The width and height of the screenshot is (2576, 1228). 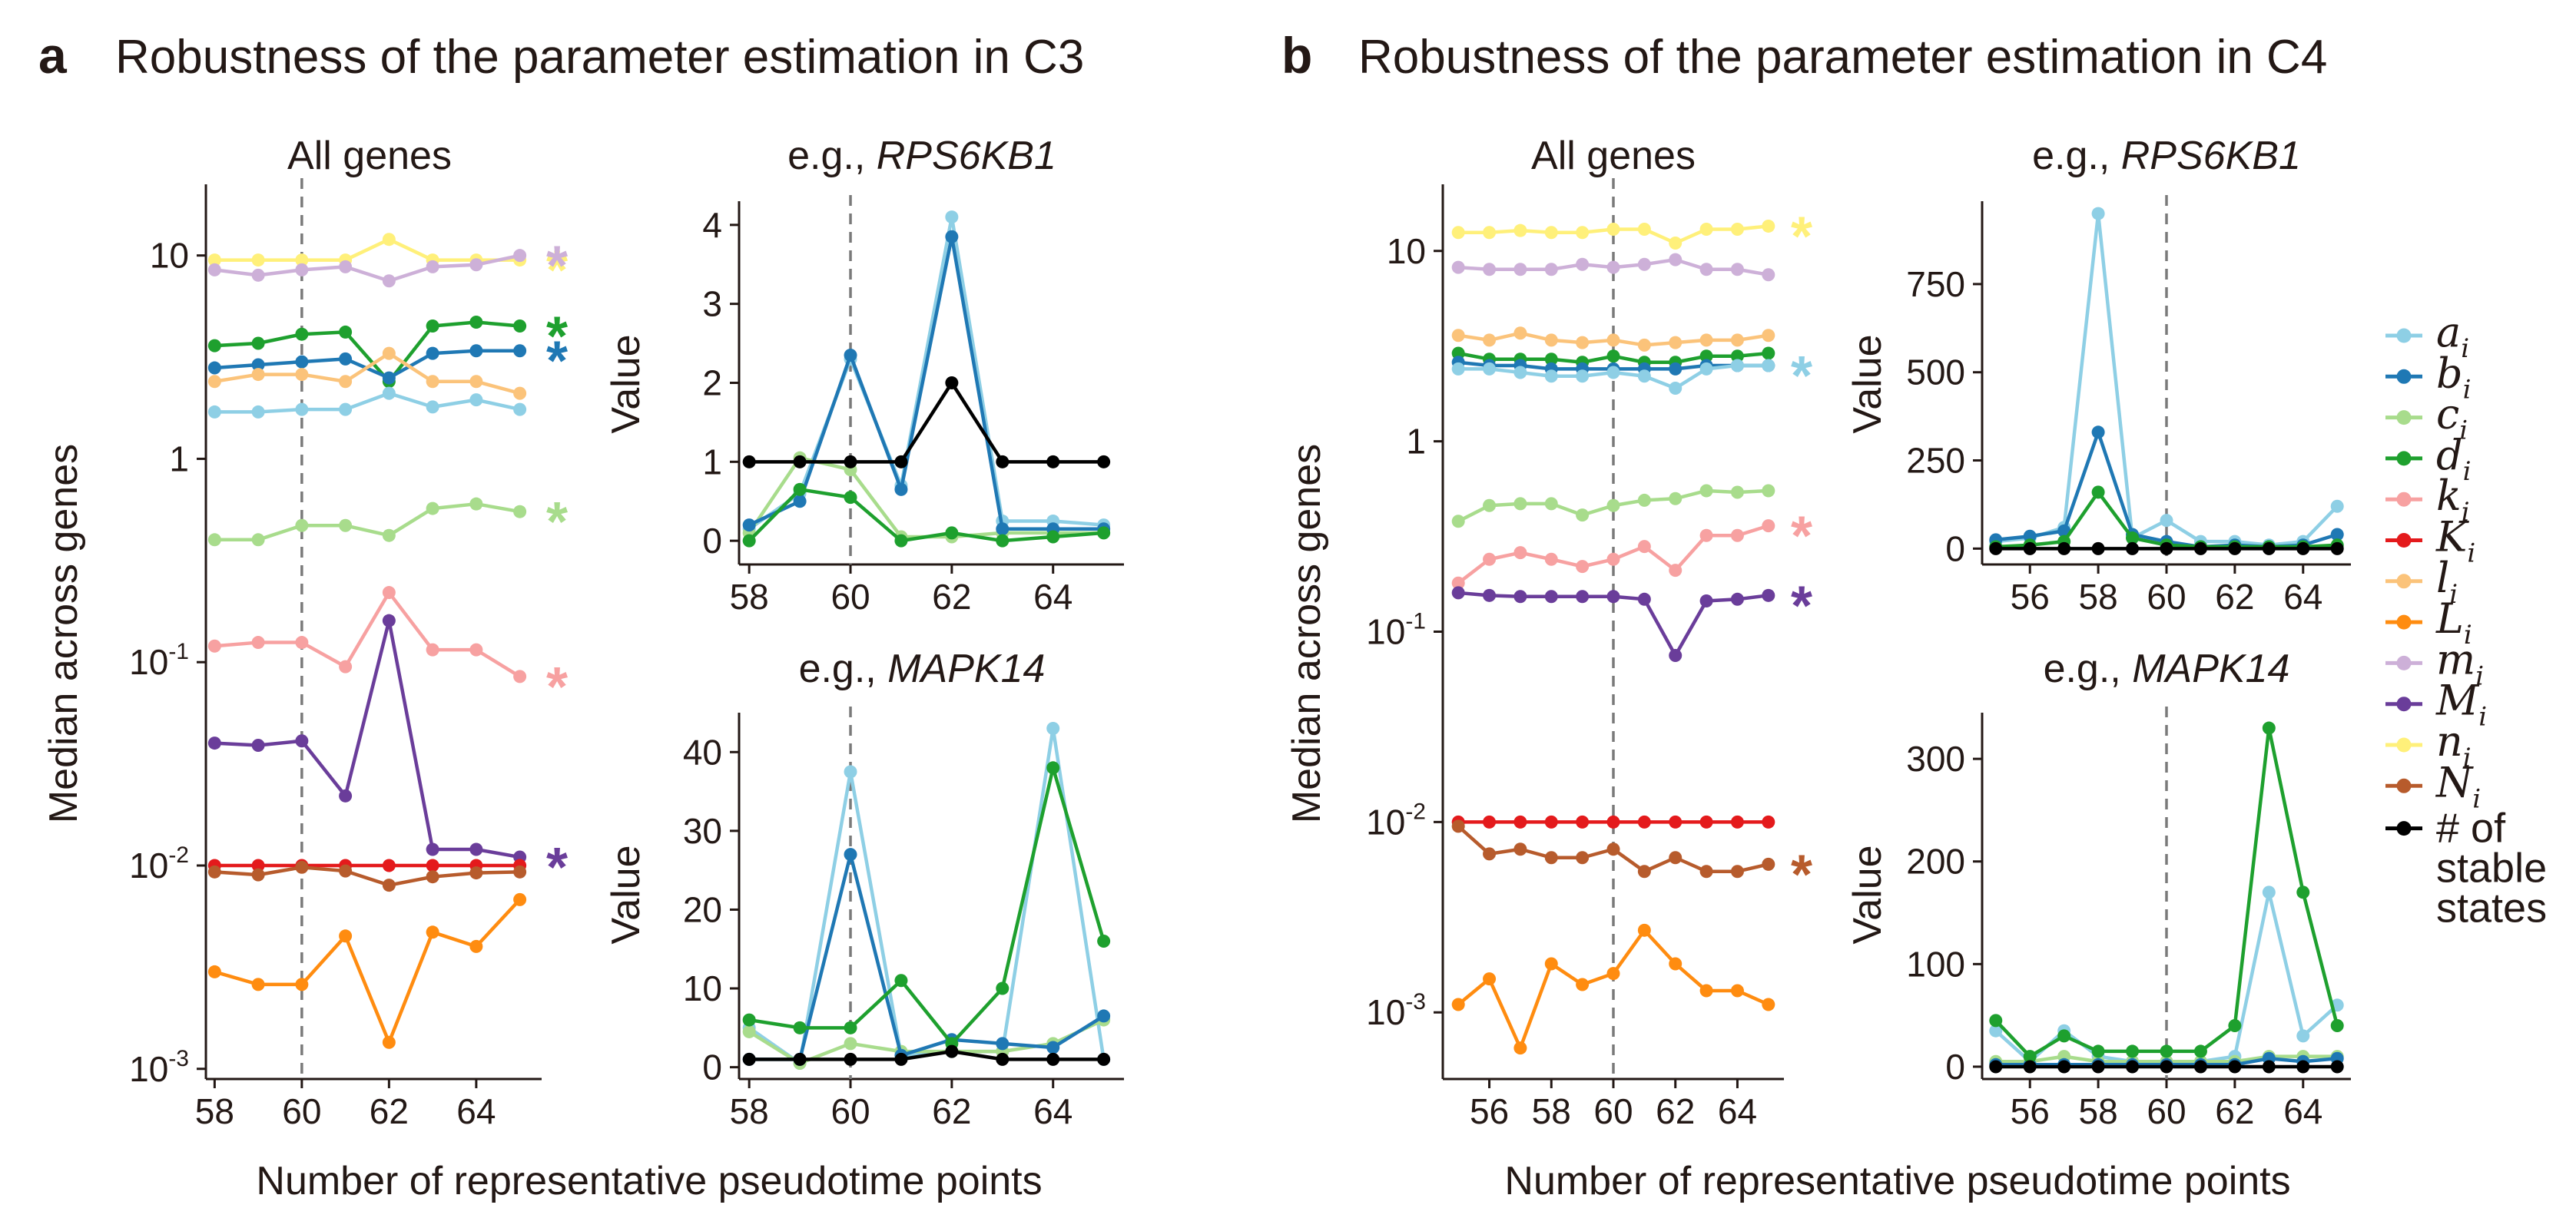 What do you see at coordinates (2427, 336) in the screenshot?
I see `legend-item-a-i: ai` at bounding box center [2427, 336].